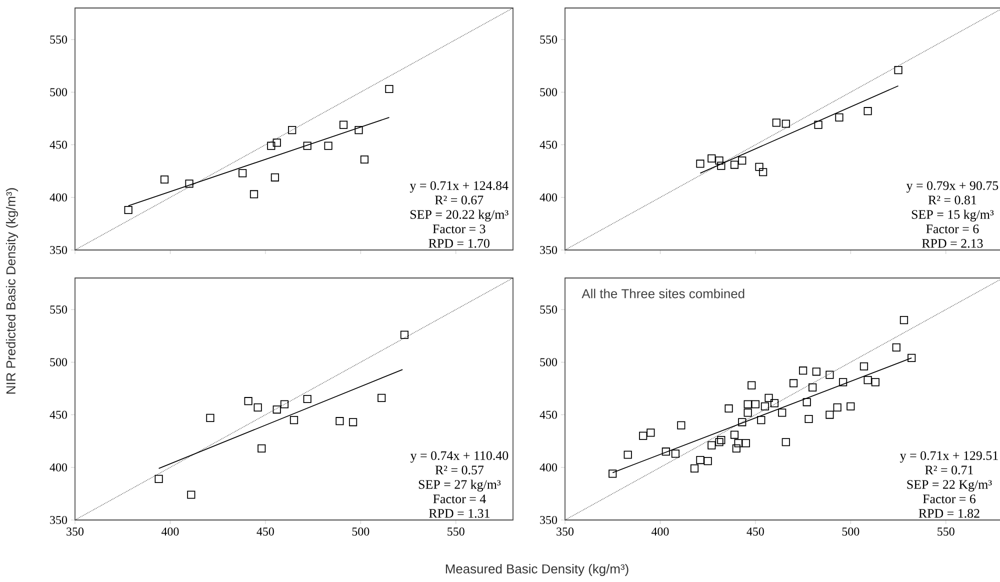  What do you see at coordinates (459, 486) in the screenshot?
I see `annotation: SEP = 27 kg/m³` at bounding box center [459, 486].